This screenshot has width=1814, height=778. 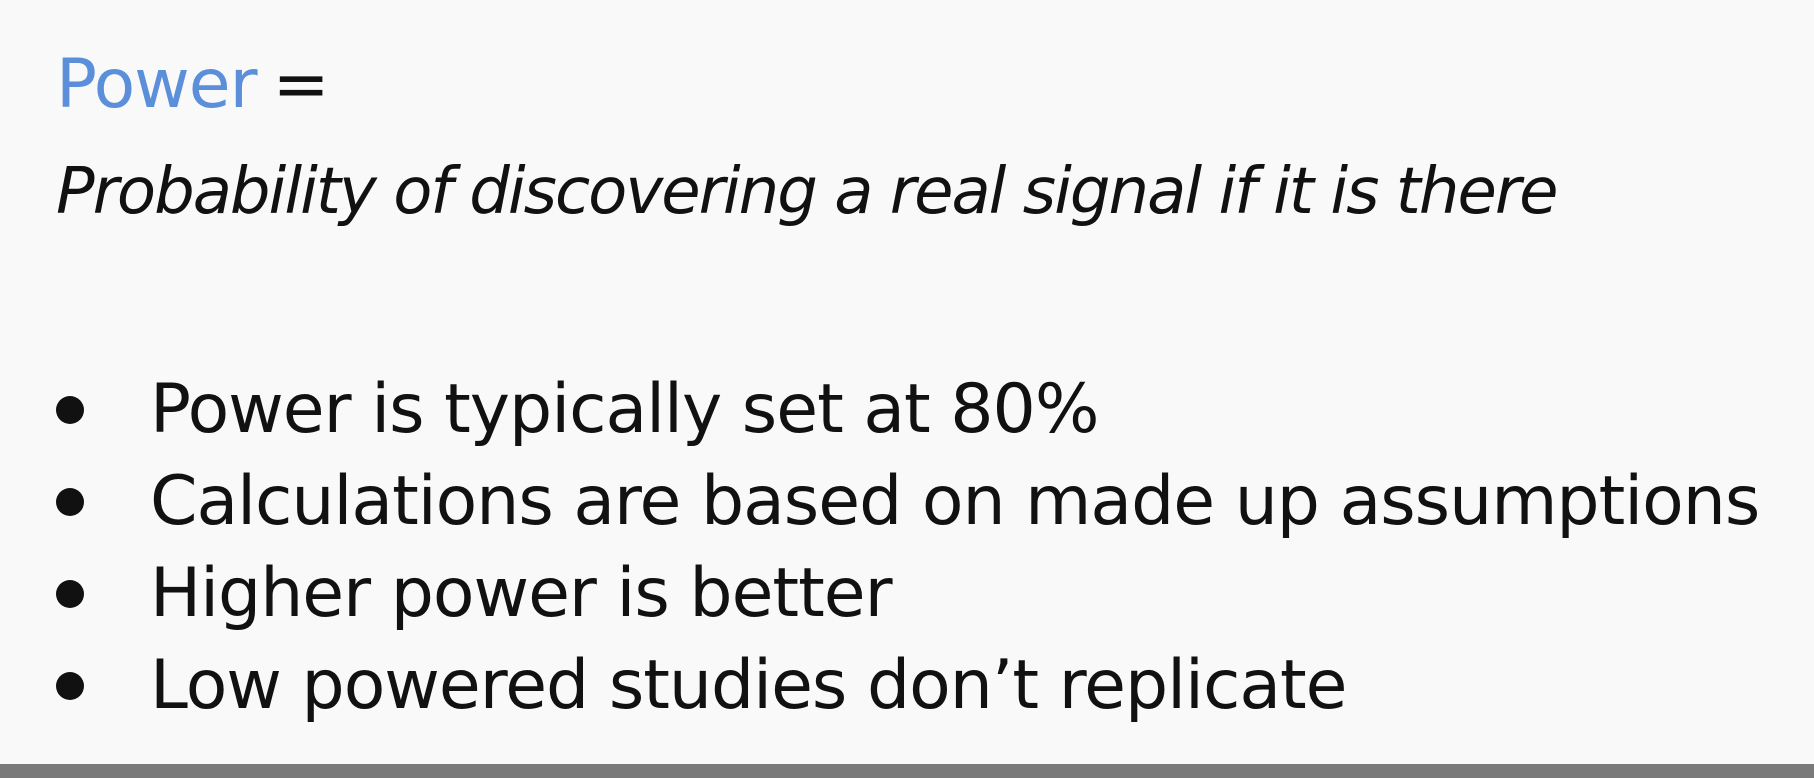 I want to click on bullet-item: Power is typically set at 80%, so click(x=907, y=410).